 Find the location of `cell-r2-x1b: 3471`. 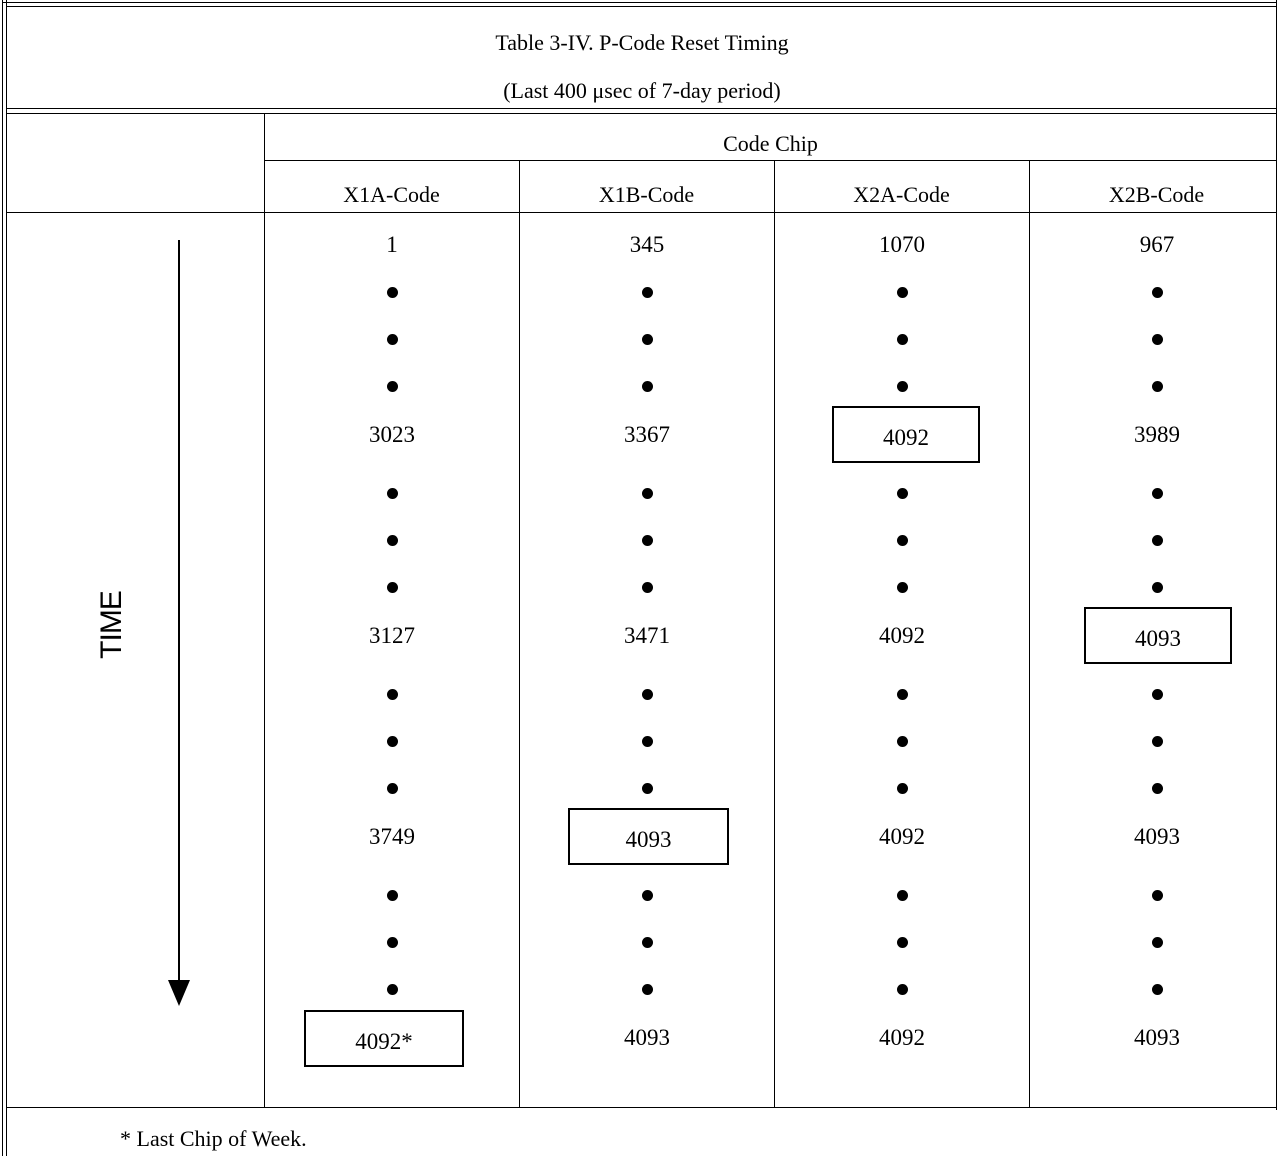

cell-r2-x1b: 3471 is located at coordinates (647, 635).